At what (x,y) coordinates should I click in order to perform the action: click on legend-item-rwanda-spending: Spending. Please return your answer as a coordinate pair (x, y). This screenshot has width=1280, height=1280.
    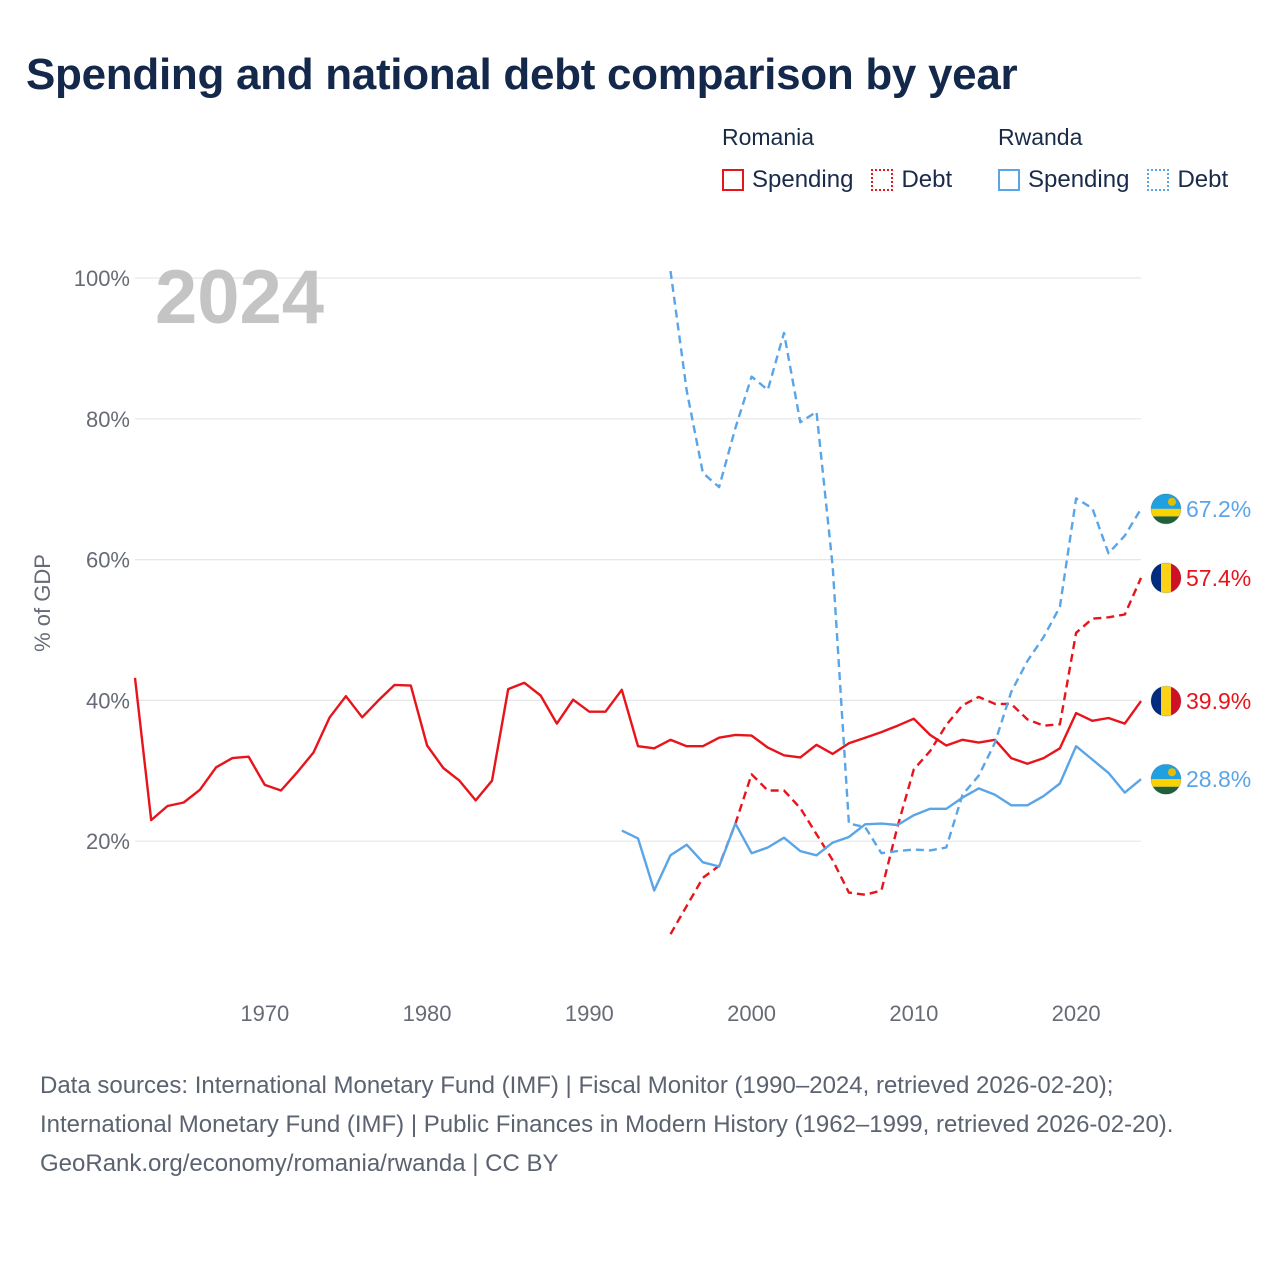
    Looking at the image, I should click on (1063, 180).